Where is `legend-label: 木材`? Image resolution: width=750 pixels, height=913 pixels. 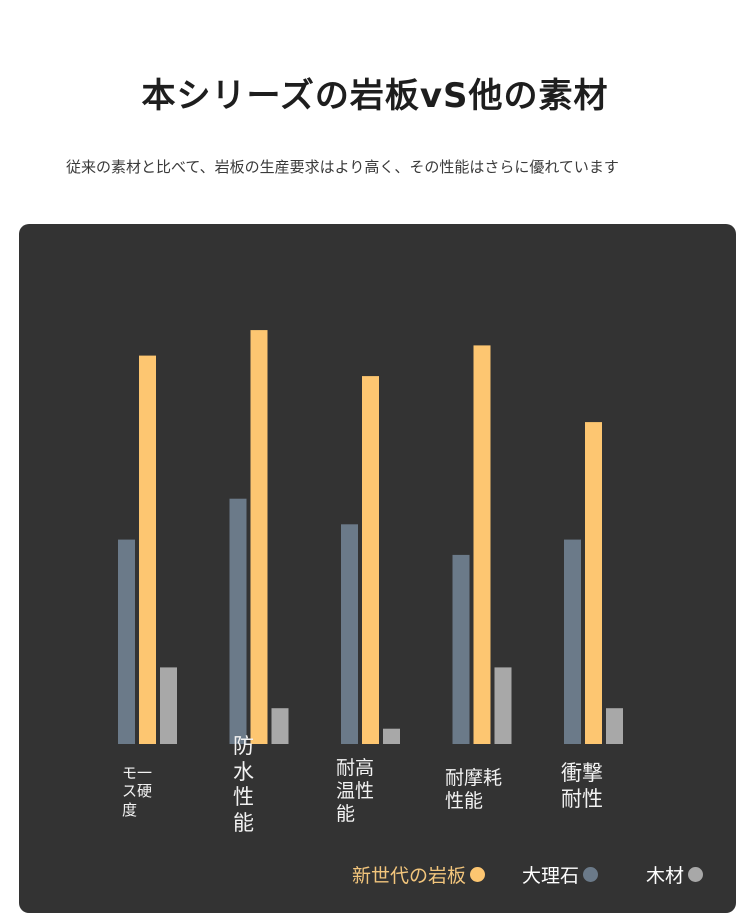
legend-label: 木材 is located at coordinates (665, 876).